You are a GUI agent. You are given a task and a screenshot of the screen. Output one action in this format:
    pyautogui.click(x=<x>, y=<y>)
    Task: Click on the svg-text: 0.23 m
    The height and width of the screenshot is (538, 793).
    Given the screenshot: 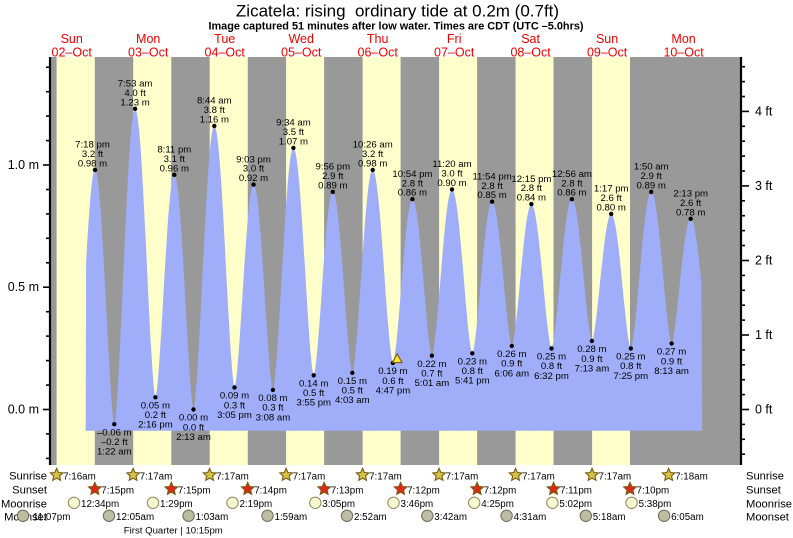 What is the action you would take?
    pyautogui.click(x=472, y=362)
    